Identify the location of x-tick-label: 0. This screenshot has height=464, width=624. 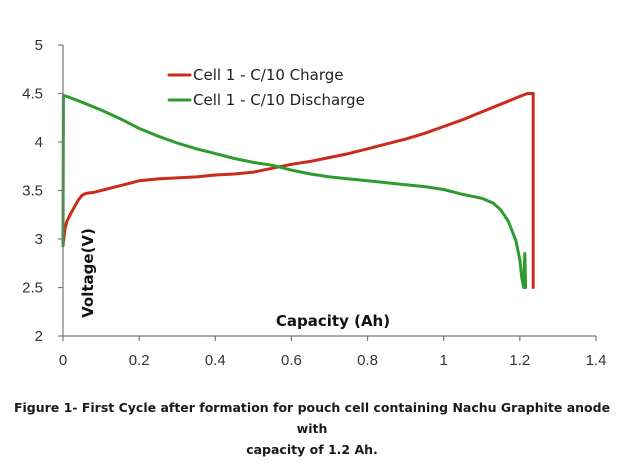
(63, 360).